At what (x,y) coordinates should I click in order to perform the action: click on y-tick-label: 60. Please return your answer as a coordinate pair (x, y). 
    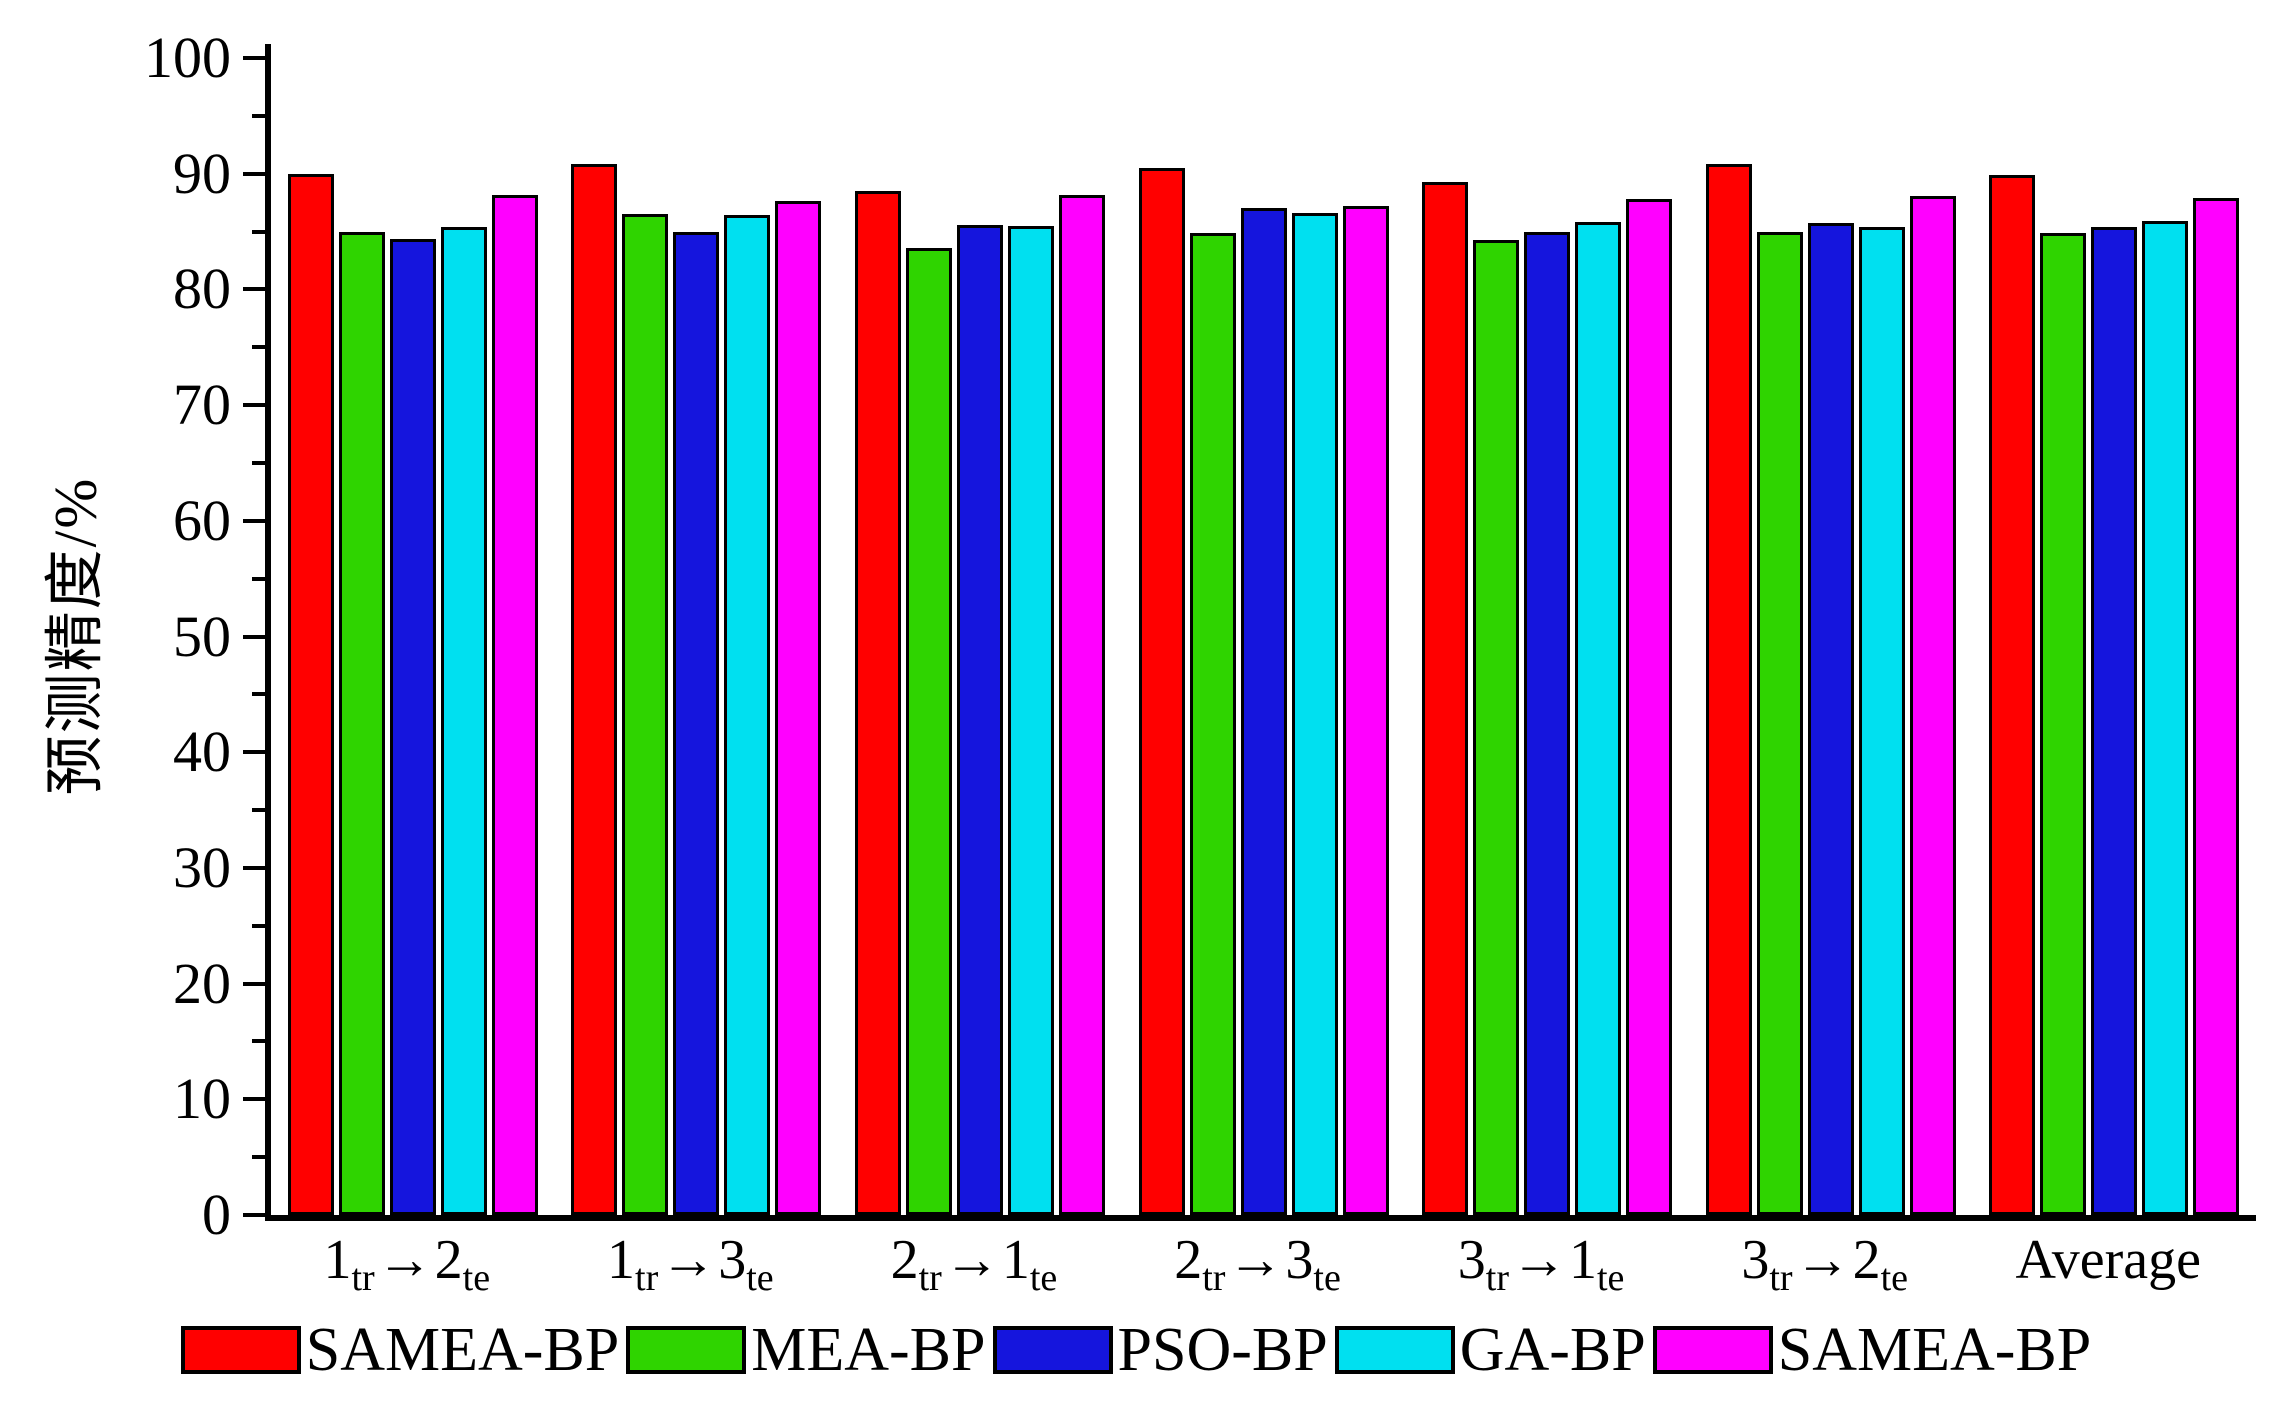
    Looking at the image, I should click on (202, 520).